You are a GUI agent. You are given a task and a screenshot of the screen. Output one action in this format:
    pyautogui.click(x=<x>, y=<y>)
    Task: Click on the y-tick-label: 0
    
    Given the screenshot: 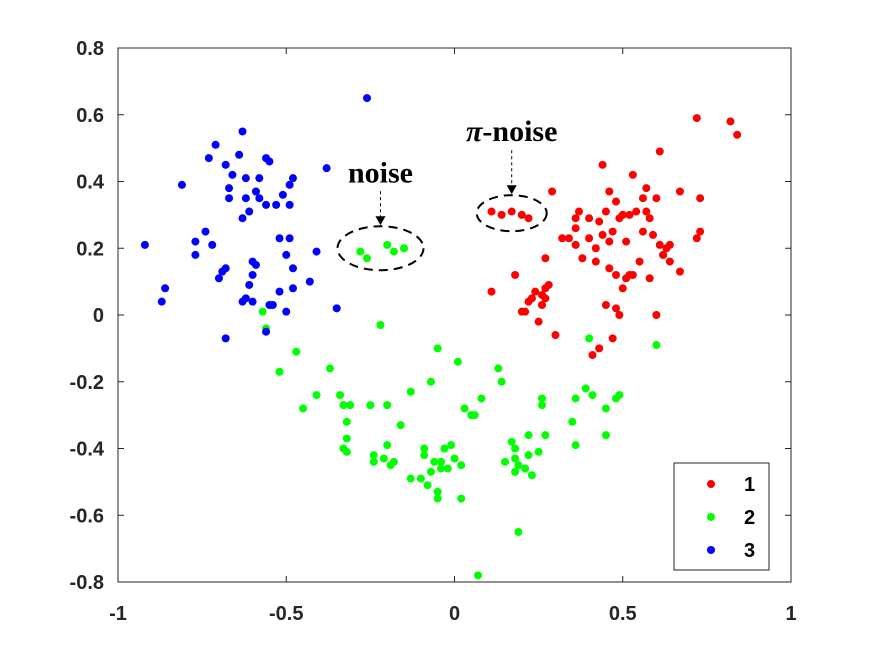 What is the action you would take?
    pyautogui.click(x=98, y=316)
    